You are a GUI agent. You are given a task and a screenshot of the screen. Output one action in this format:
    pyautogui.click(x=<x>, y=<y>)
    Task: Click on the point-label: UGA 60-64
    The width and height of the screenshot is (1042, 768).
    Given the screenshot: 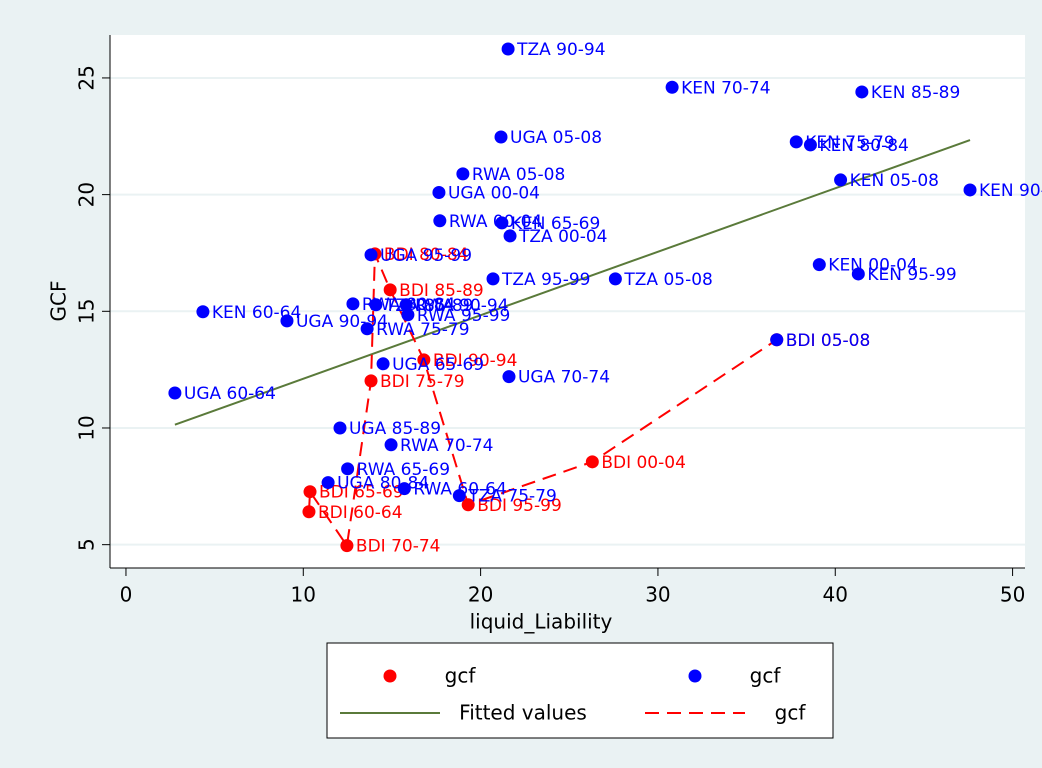 What is the action you would take?
    pyautogui.click(x=230, y=394)
    